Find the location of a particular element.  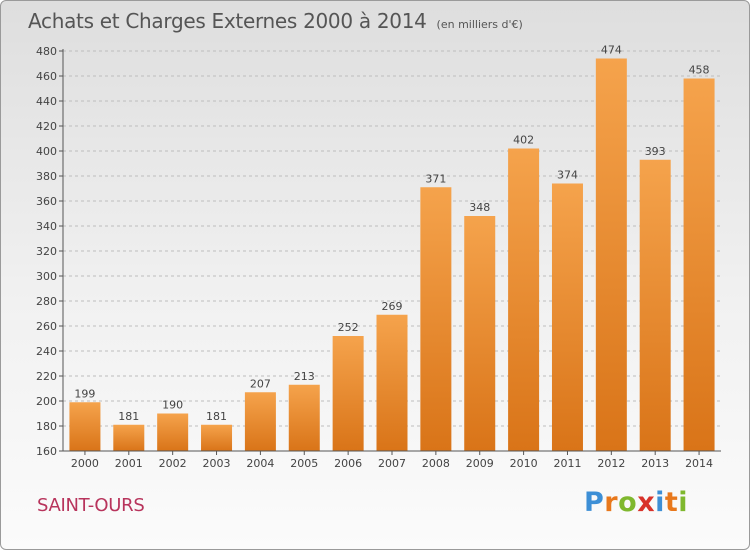

chart-subtitle: (en milliers d'€) is located at coordinates (479, 24).